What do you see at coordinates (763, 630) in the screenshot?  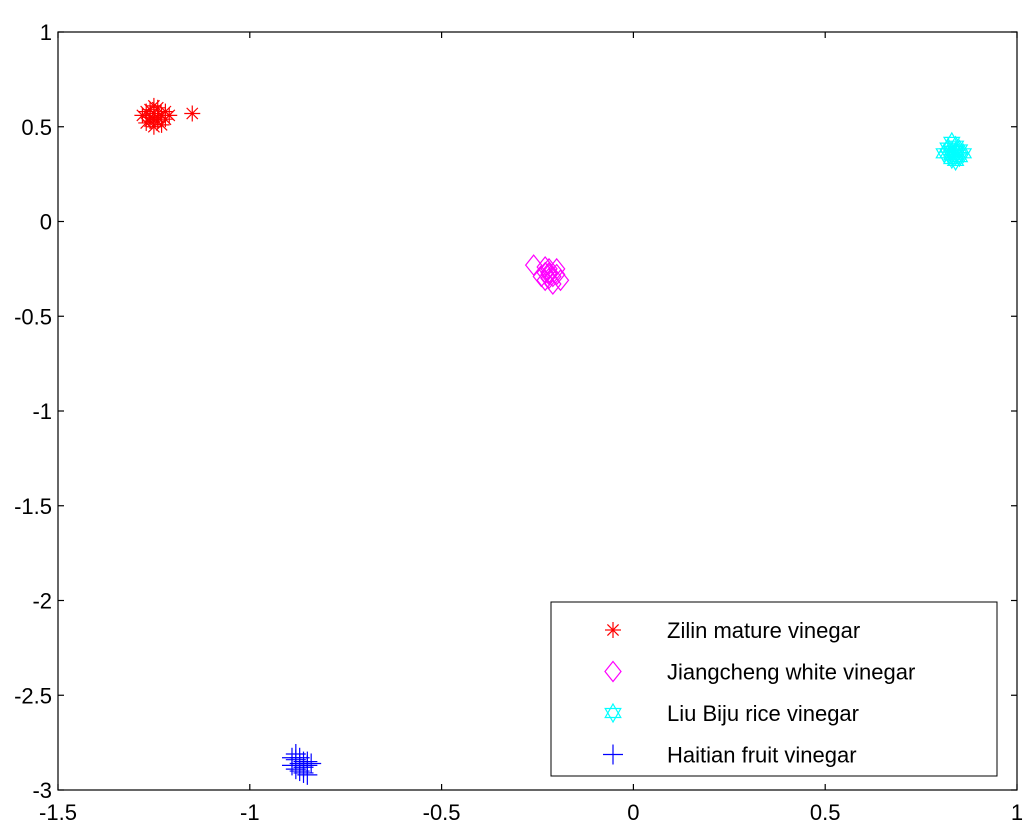 I see `legend-label: Zilin mature vinegar` at bounding box center [763, 630].